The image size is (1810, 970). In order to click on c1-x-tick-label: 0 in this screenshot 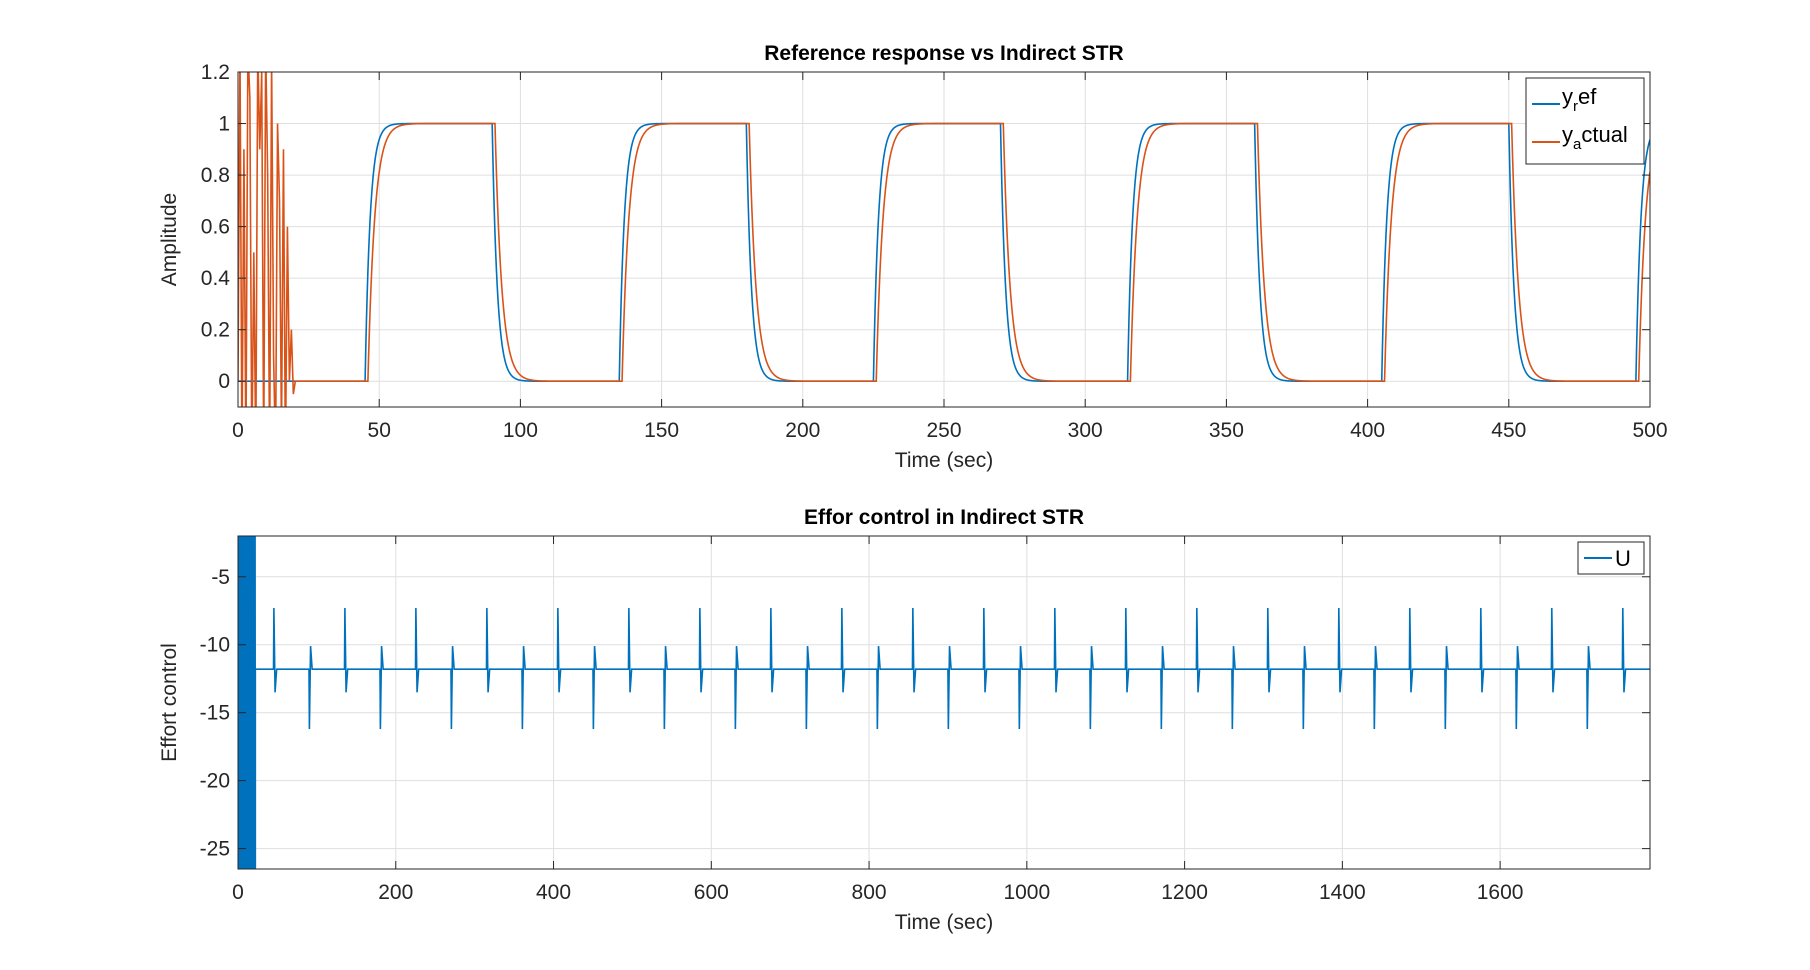, I will do `click(238, 430)`.